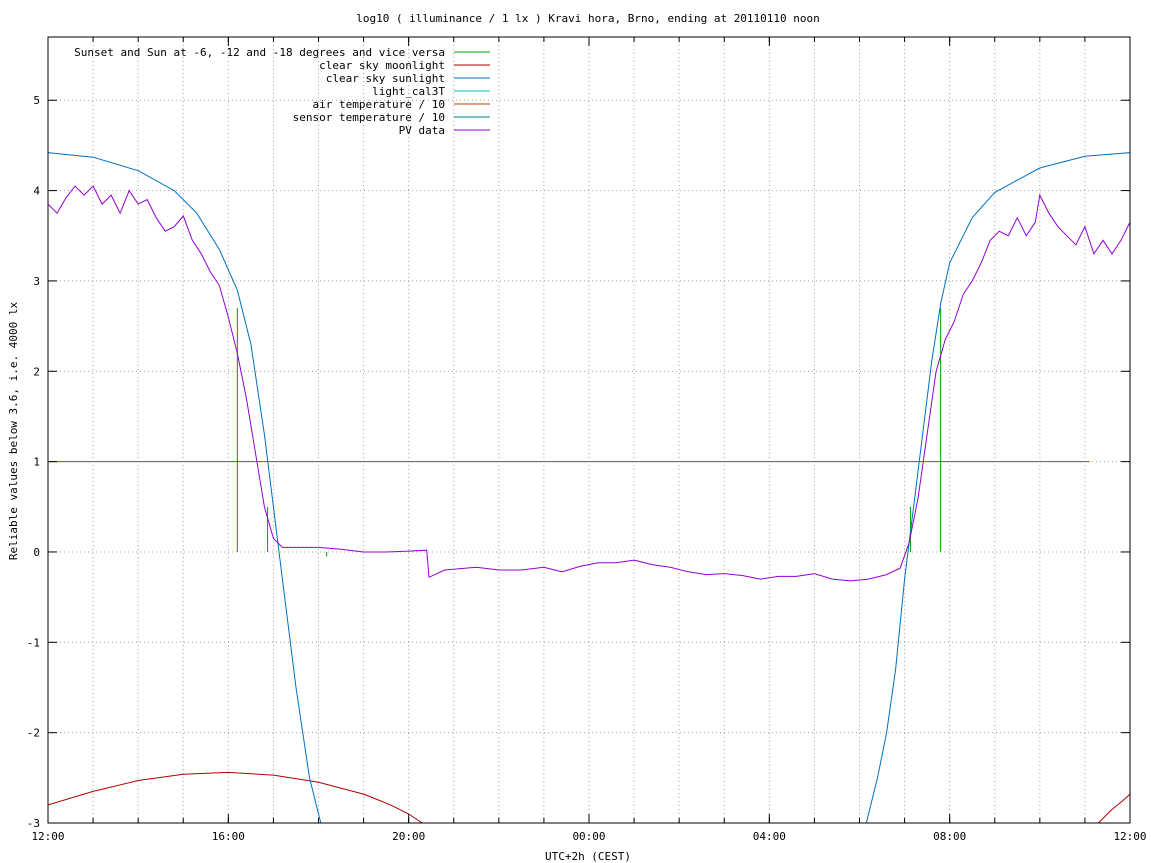  I want to click on legend-label: clear sky moonlight, so click(382, 65).